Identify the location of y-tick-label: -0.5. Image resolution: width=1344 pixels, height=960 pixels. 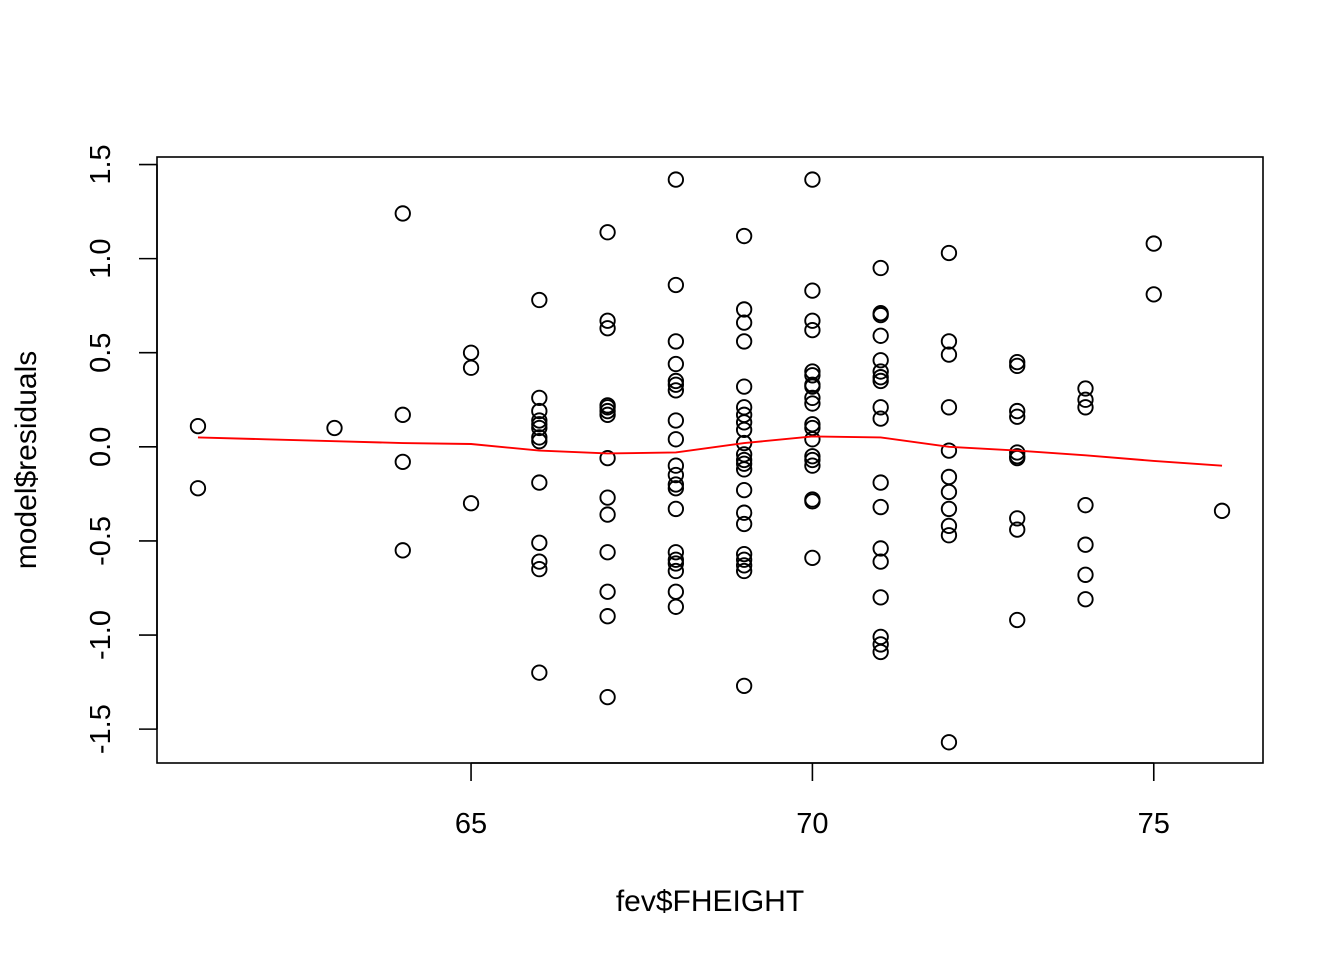
(101, 541).